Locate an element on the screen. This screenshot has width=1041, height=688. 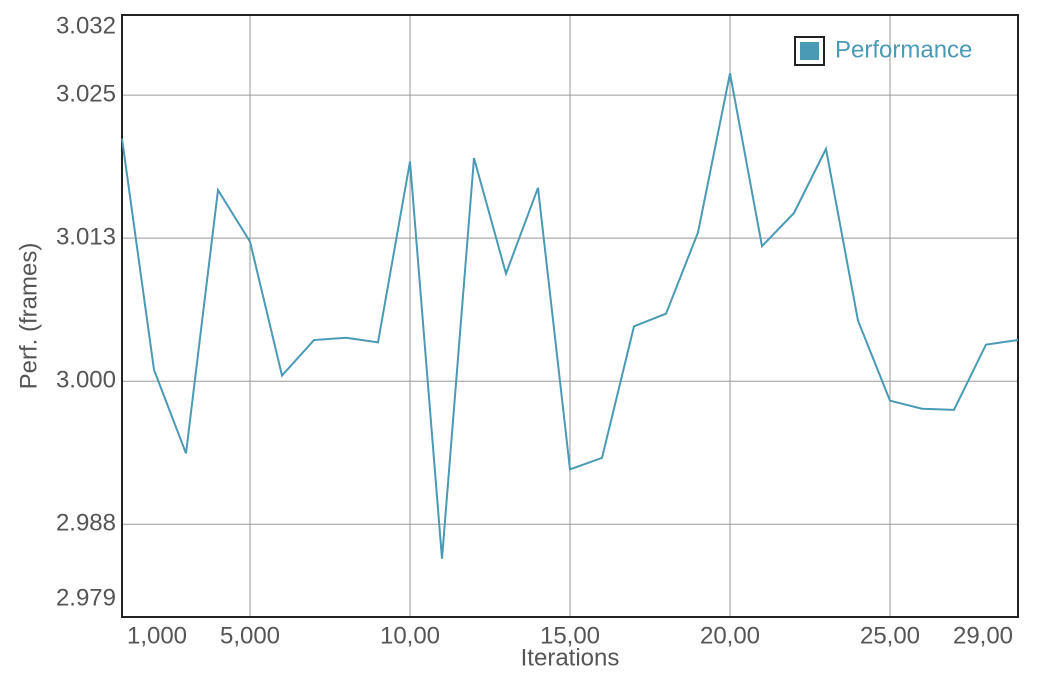
y-tick-label: 2.988 is located at coordinates (86, 523).